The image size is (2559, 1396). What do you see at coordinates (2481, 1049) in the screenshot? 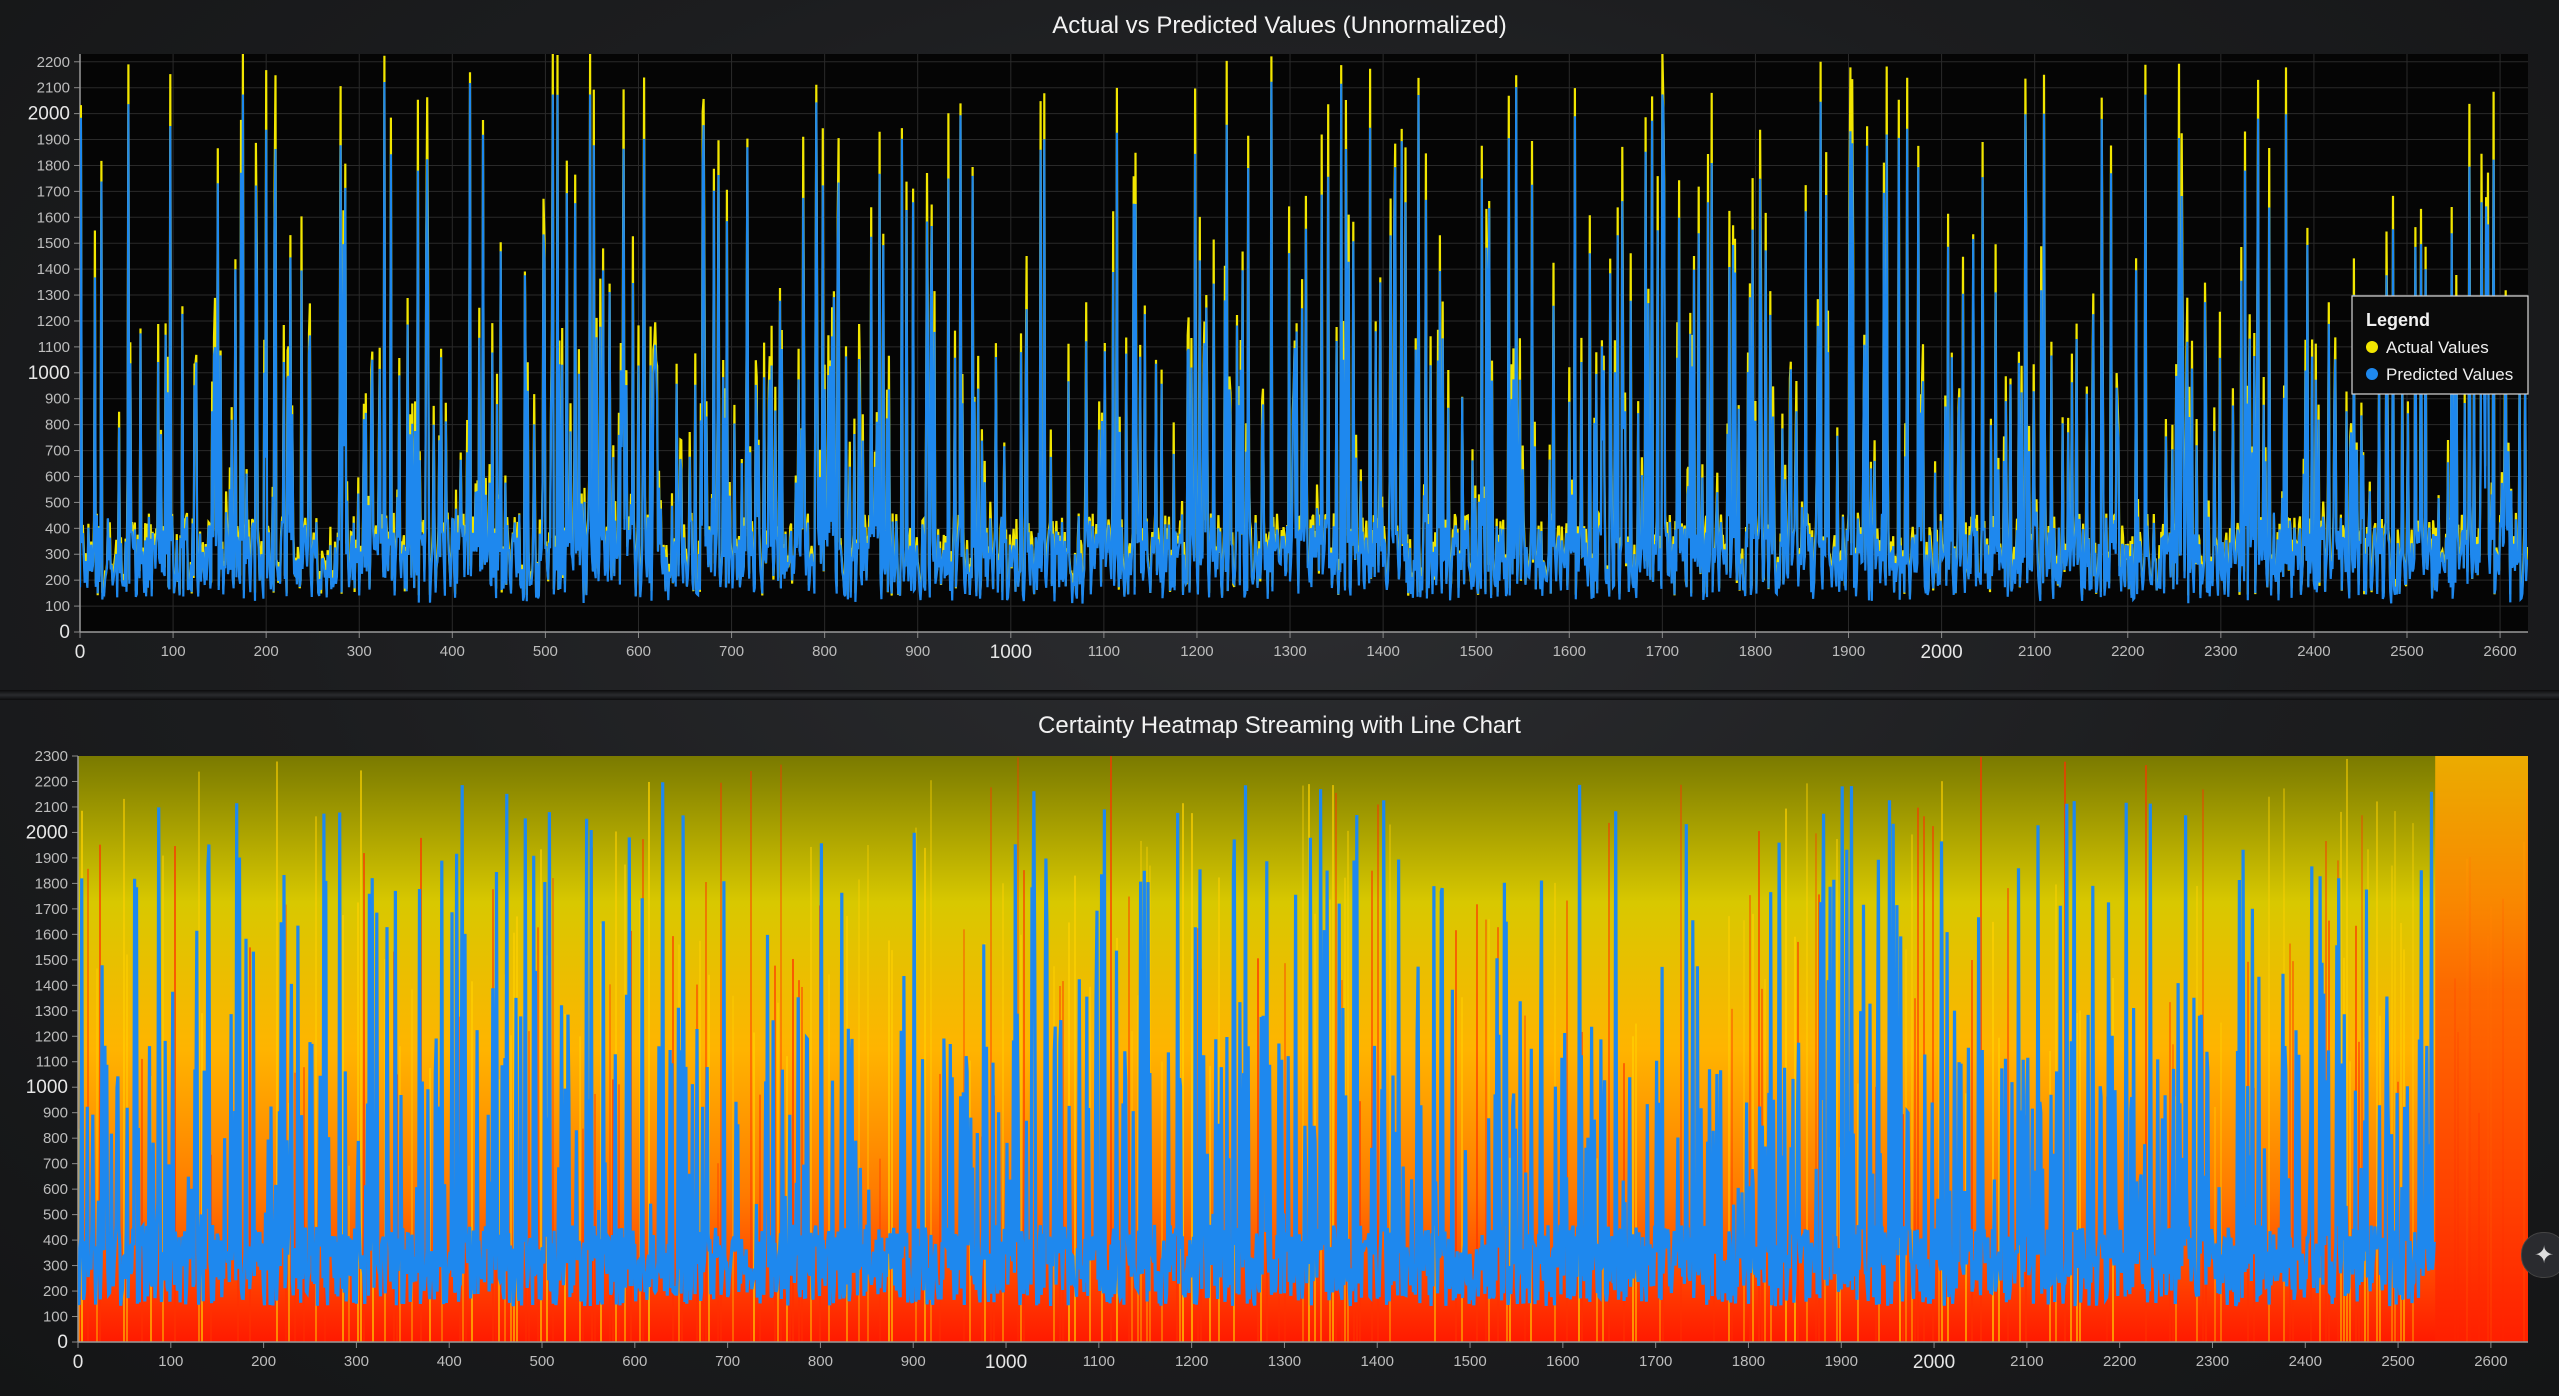
I see `heatmap-tail` at bounding box center [2481, 1049].